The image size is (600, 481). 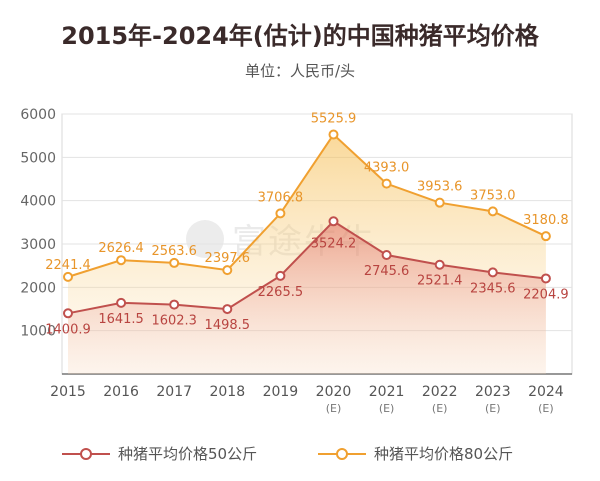 What do you see at coordinates (444, 454) in the screenshot?
I see `legend-label-80kg: 种猪平均价格80公斤` at bounding box center [444, 454].